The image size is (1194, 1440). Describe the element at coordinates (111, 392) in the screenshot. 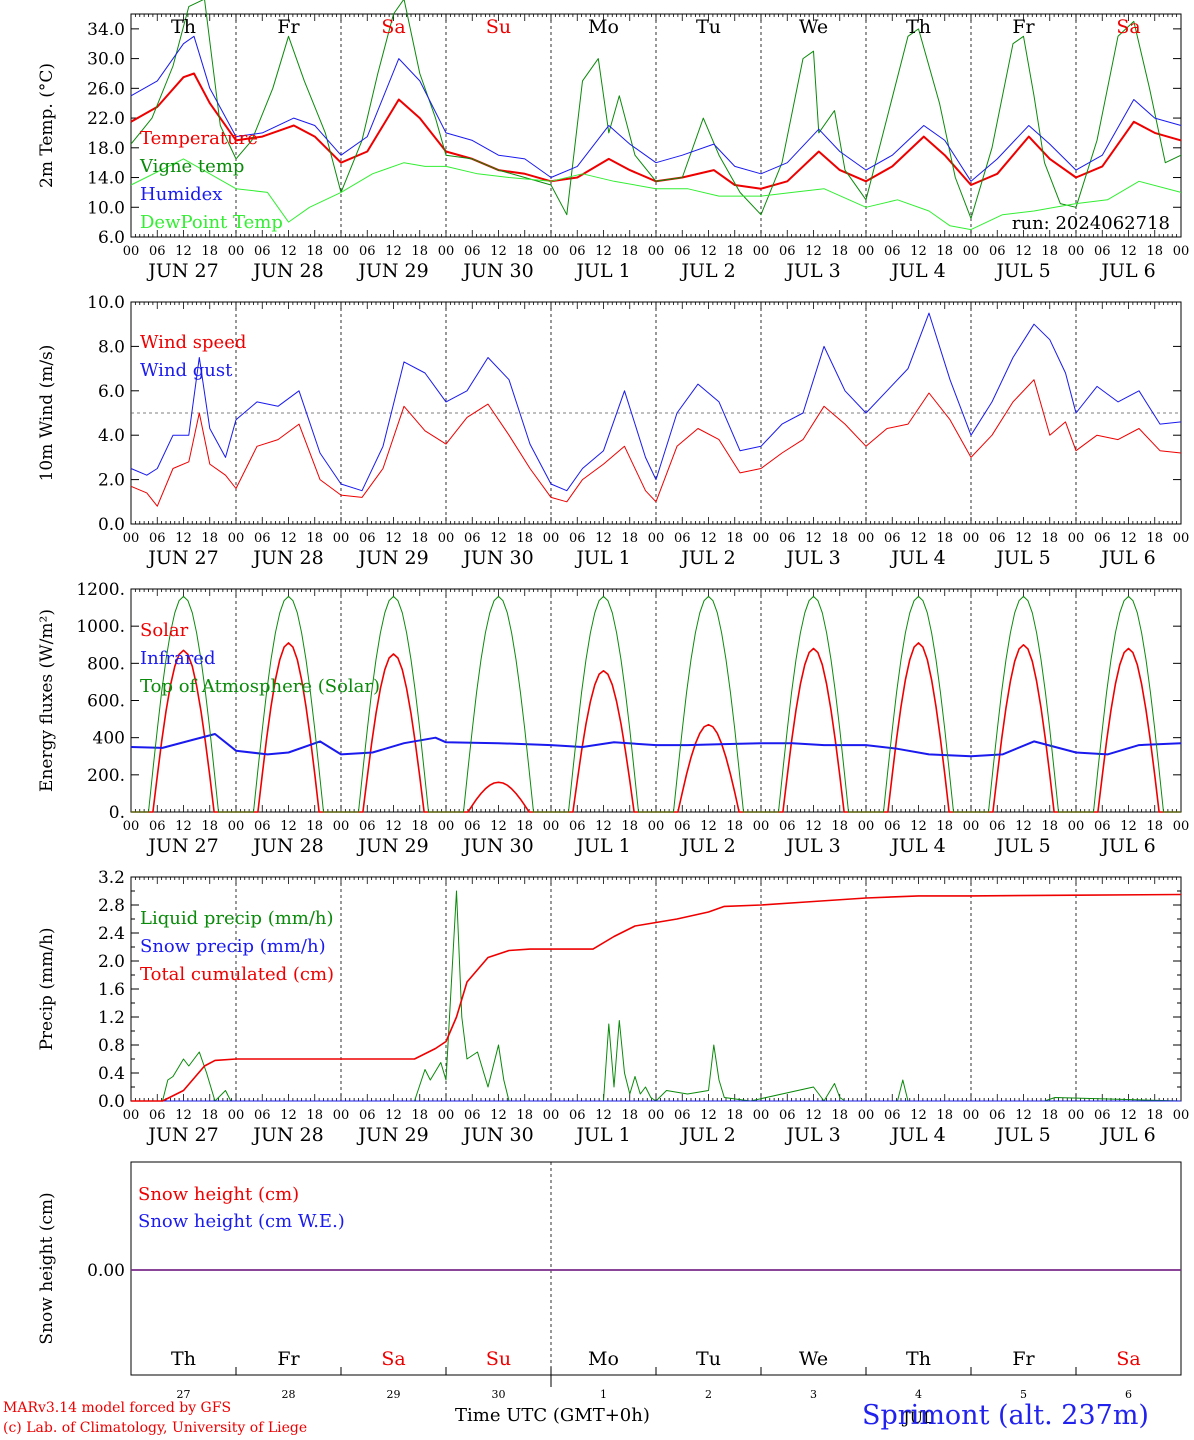

I see `y-tick-label: 6.0` at that location.